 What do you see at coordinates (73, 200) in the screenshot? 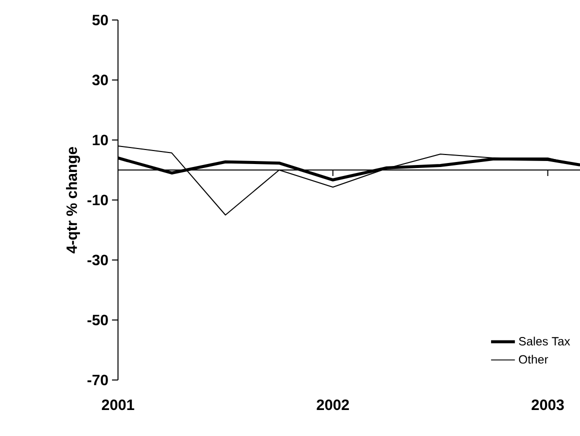
I see `y-axis-title: 4-qtr % change` at bounding box center [73, 200].